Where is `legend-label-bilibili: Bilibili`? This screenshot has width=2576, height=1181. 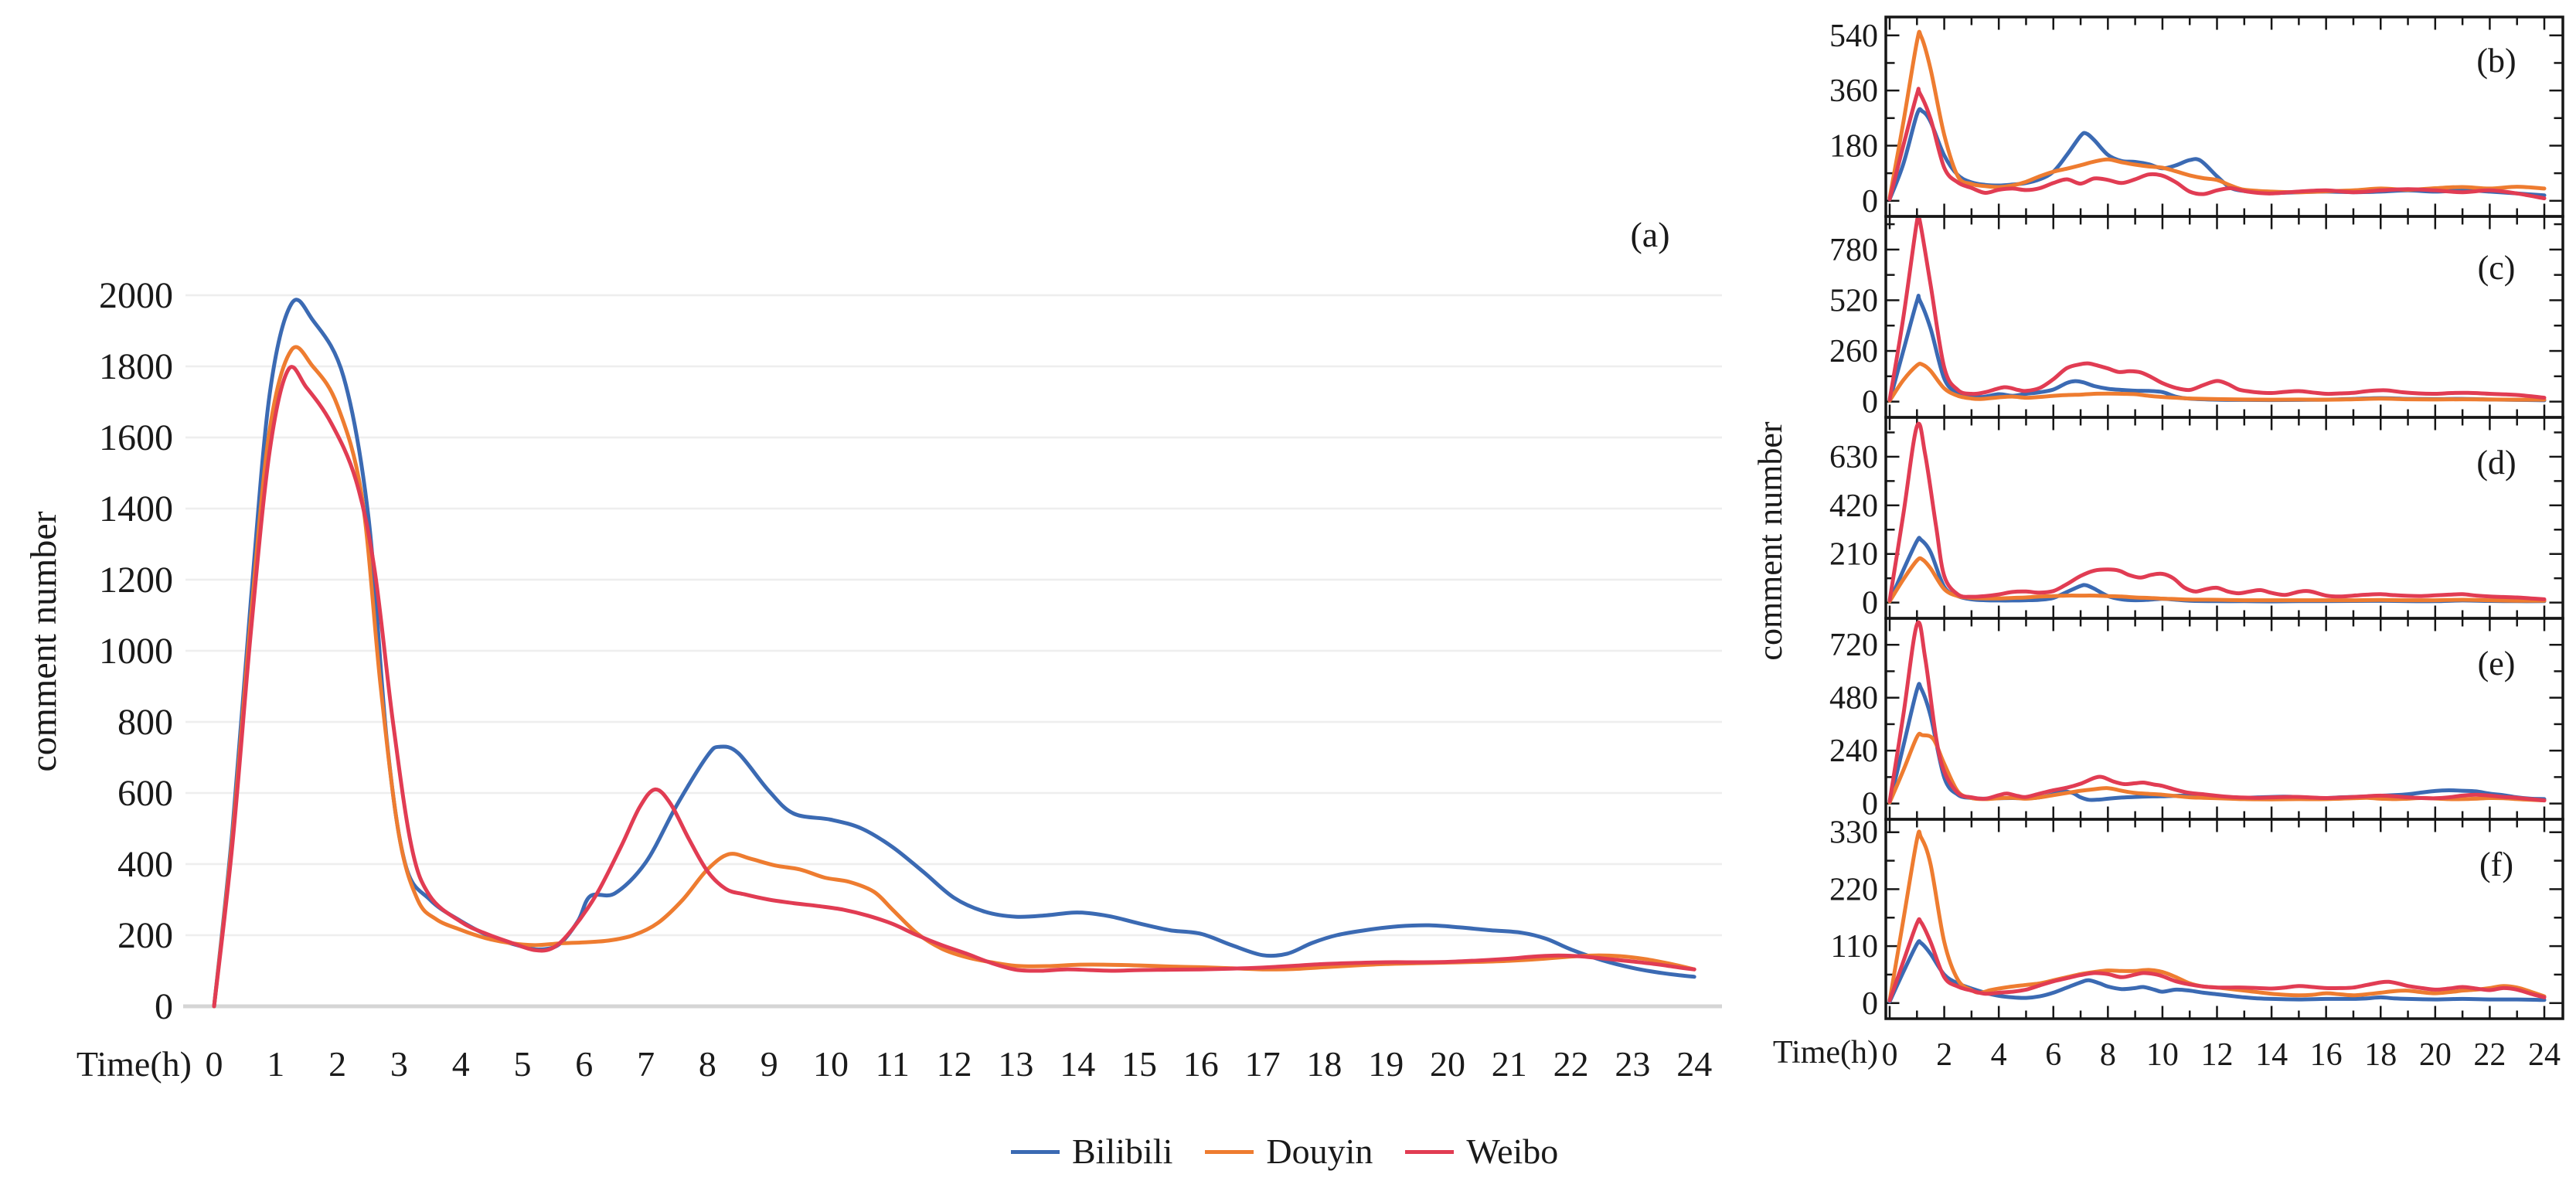 legend-label-bilibili: Bilibili is located at coordinates (1122, 1151).